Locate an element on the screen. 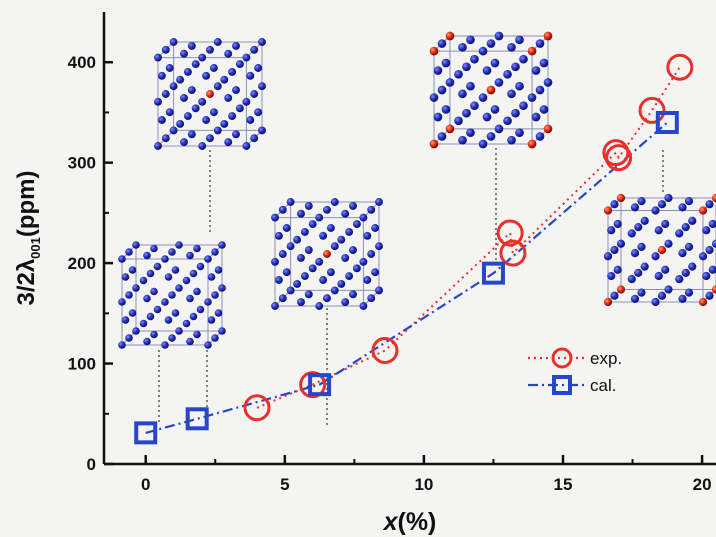 The image size is (716, 537). x-axis-title: x(%) is located at coordinates (409, 522).